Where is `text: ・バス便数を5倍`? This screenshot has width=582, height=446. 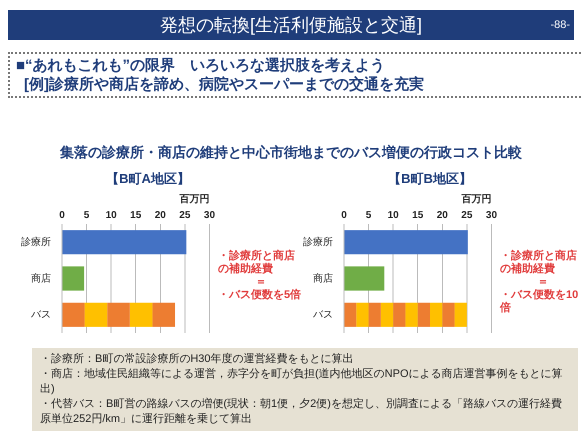 text: ・バス便数を5倍 is located at coordinates (260, 295).